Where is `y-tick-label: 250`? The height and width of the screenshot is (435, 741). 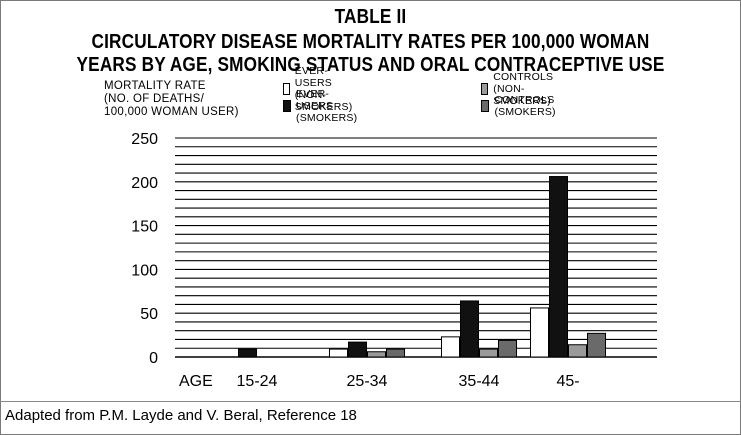
y-tick-label: 250 is located at coordinates (144, 139).